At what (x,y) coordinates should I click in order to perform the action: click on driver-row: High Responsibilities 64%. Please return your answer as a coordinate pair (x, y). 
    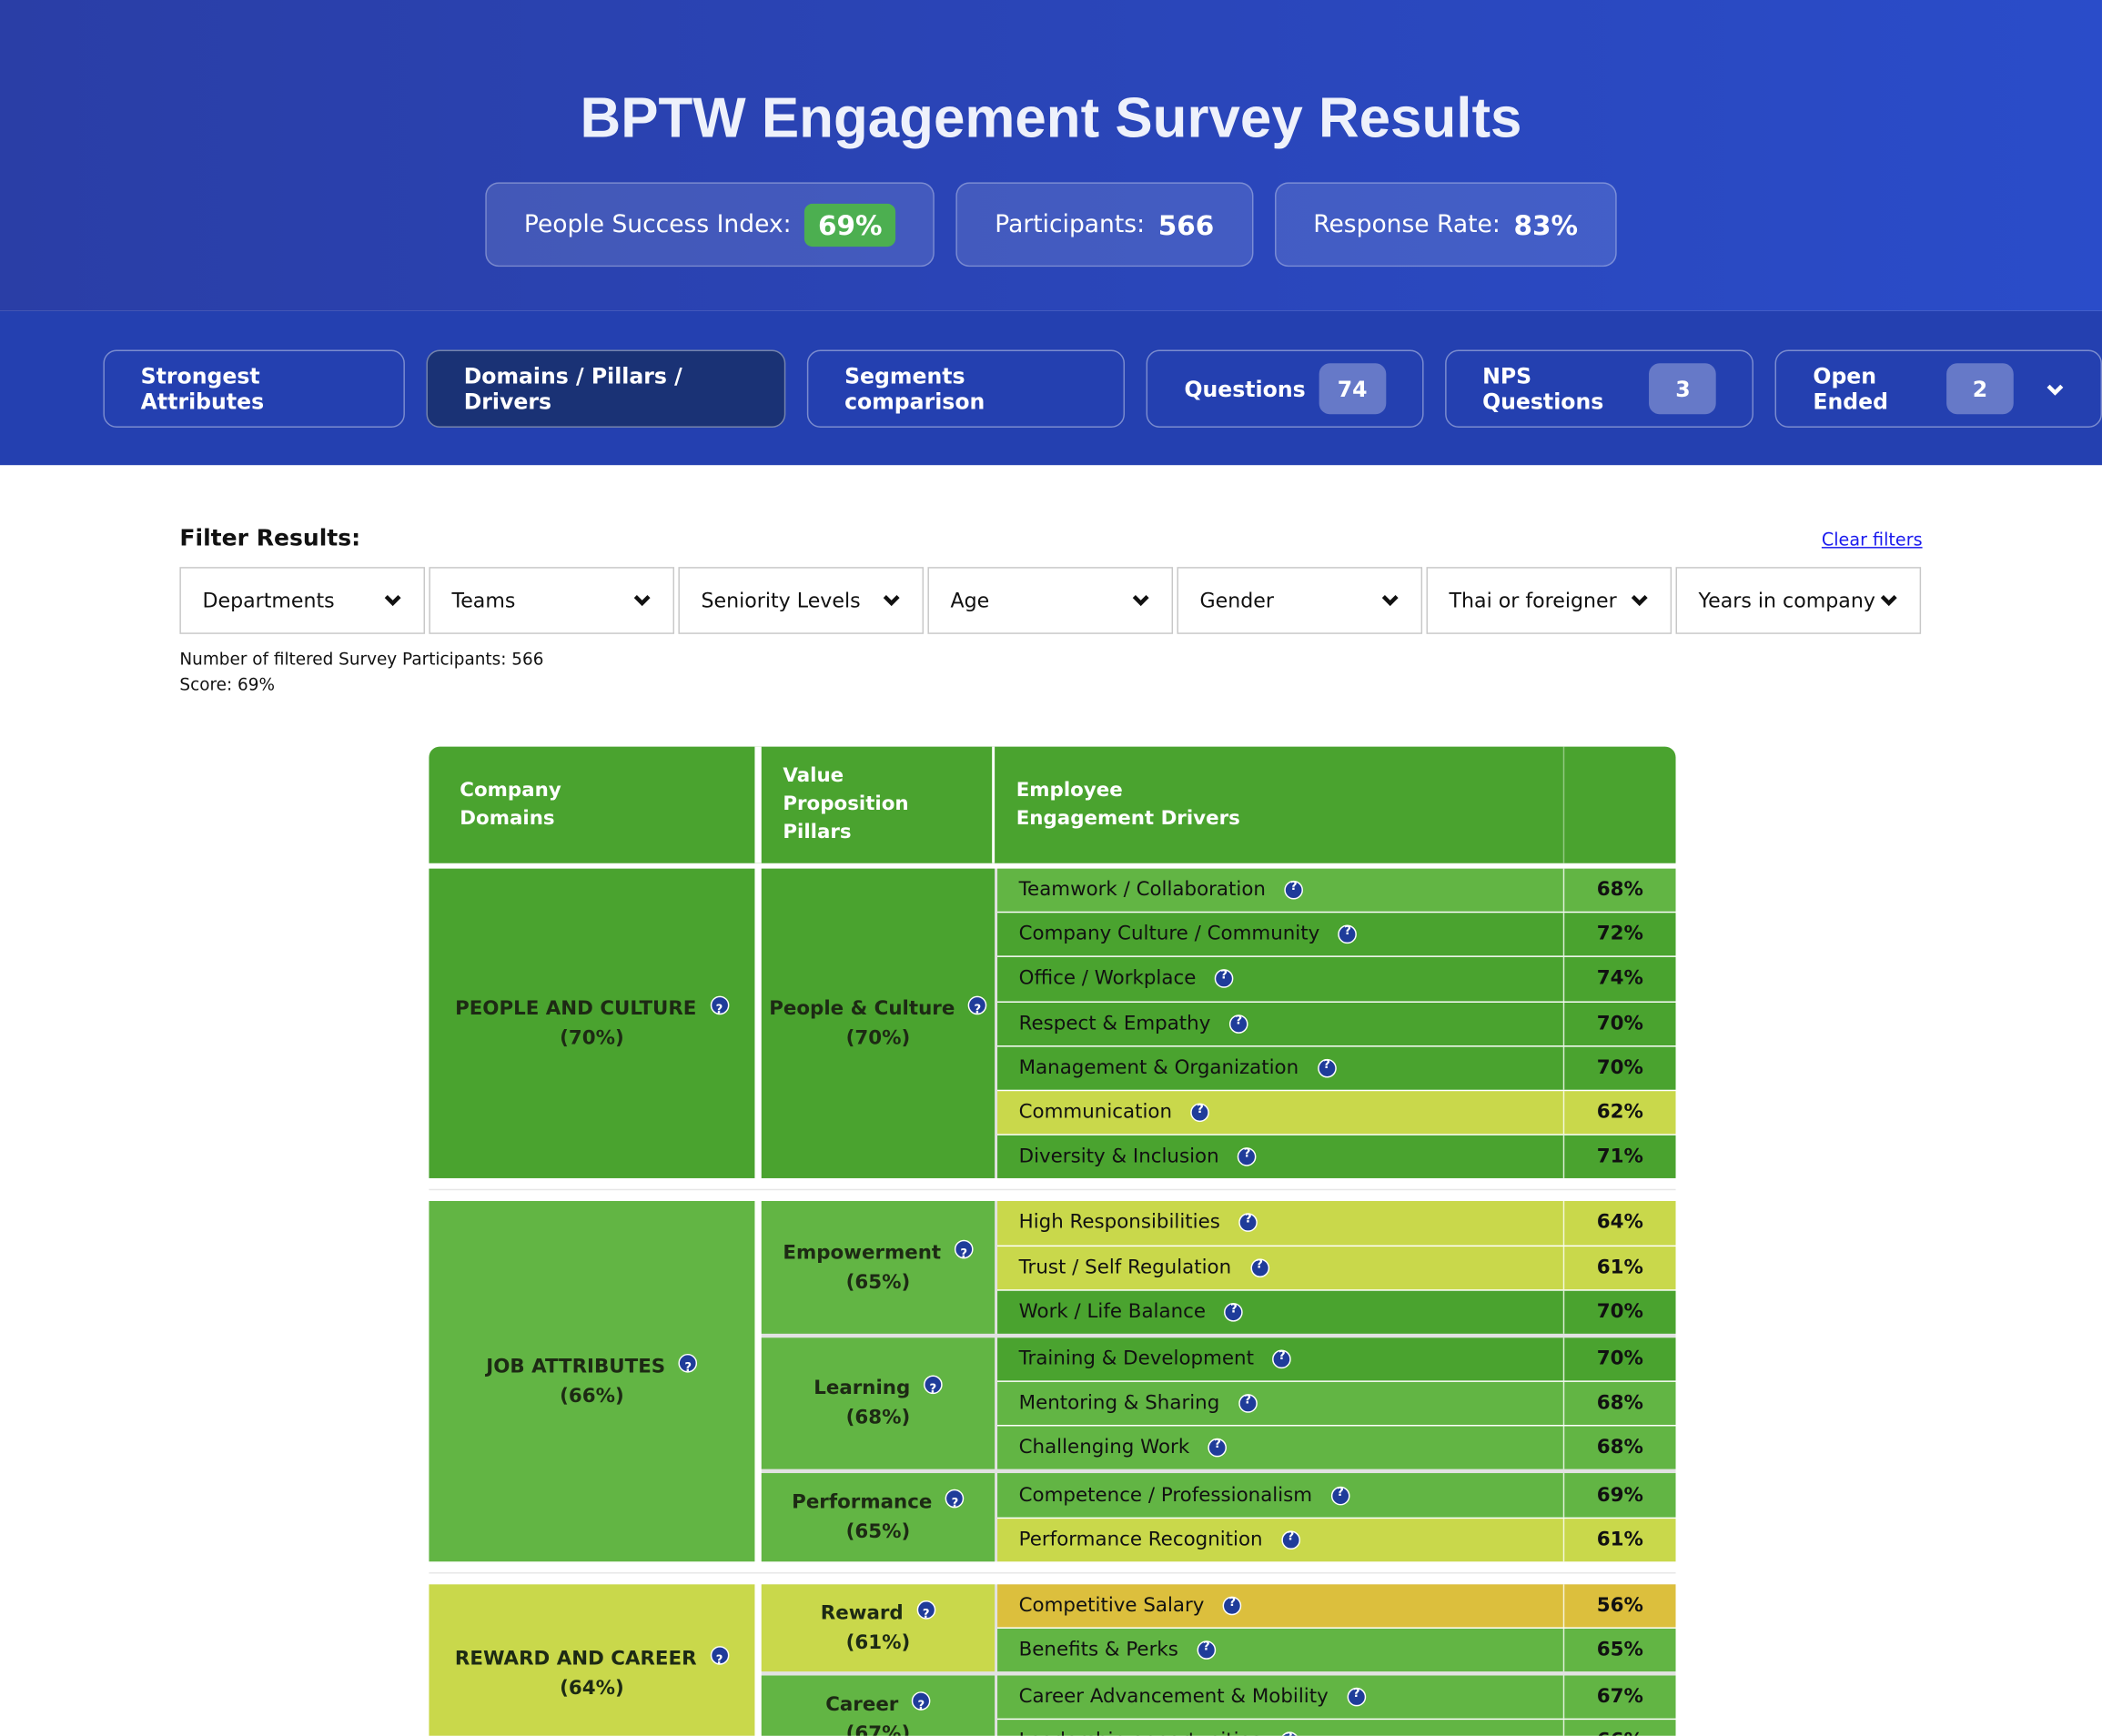
    Looking at the image, I should click on (1337, 1223).